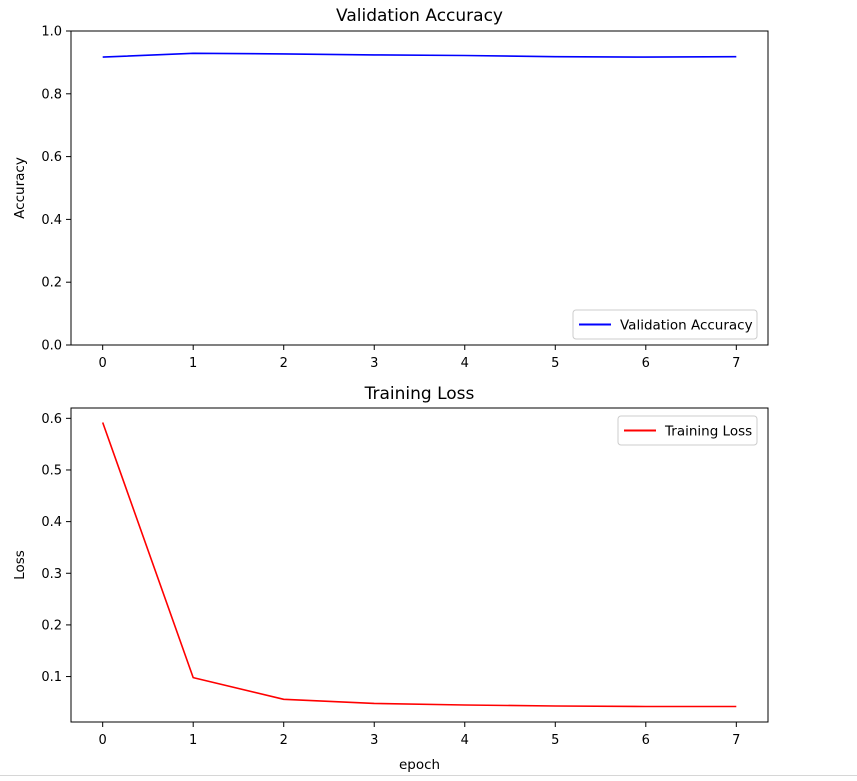  Describe the element at coordinates (20, 188) in the screenshot. I see `y-axis-label: Accuracy` at that location.